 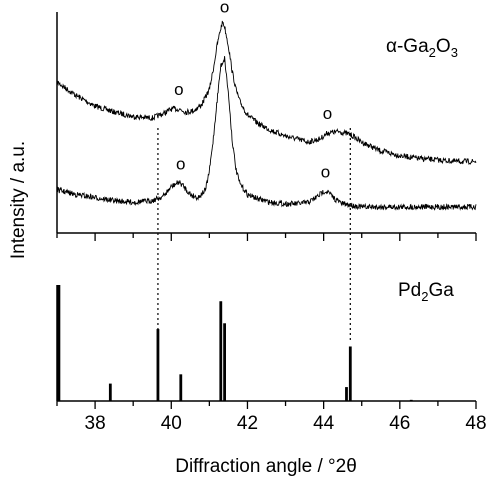 What do you see at coordinates (286, 423) in the screenshot?
I see `x-tick-labels: 38 40 42 44 46 48` at bounding box center [286, 423].